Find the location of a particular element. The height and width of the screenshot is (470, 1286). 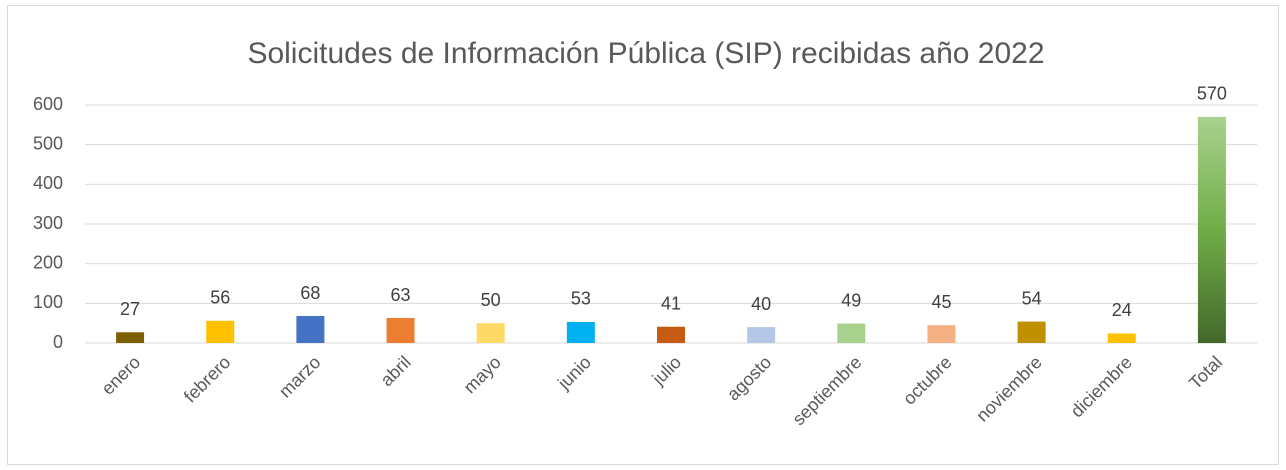

data-label: 41 is located at coordinates (671, 303).